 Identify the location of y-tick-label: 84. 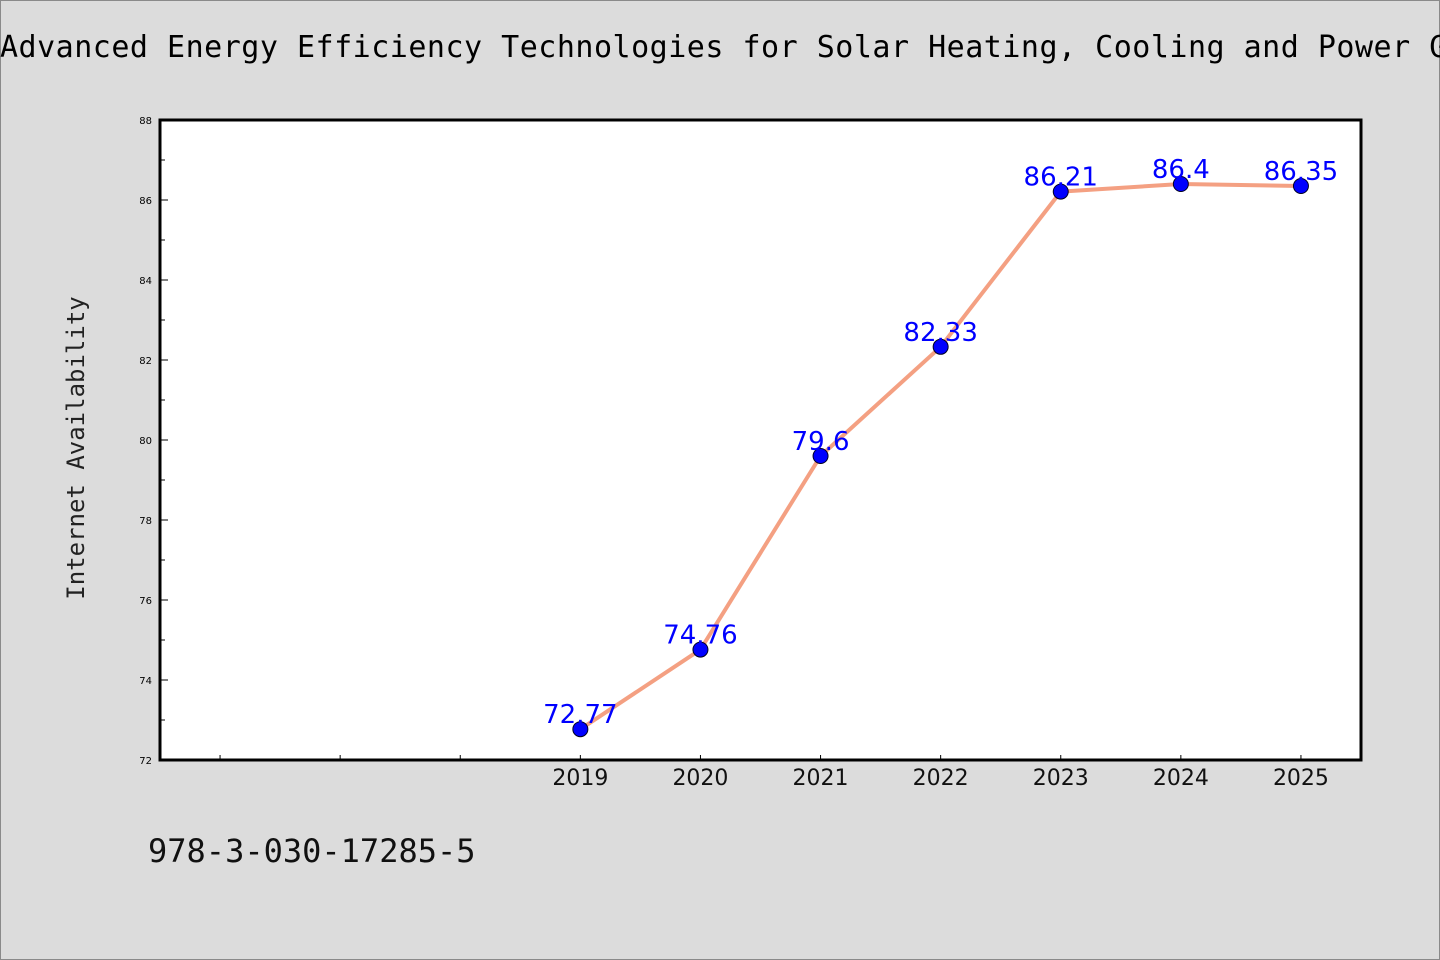
(145, 281).